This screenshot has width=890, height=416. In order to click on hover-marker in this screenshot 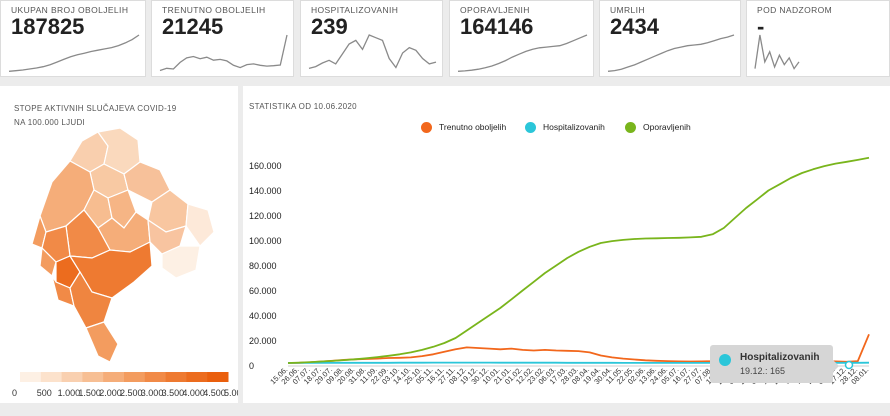, I will do `click(849, 365)`.